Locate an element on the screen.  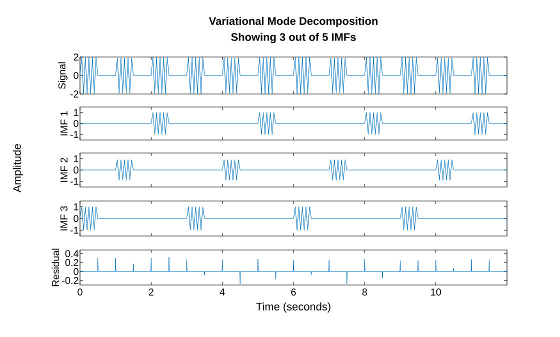
x-axis-title: Time (seconds) is located at coordinates (293, 307).